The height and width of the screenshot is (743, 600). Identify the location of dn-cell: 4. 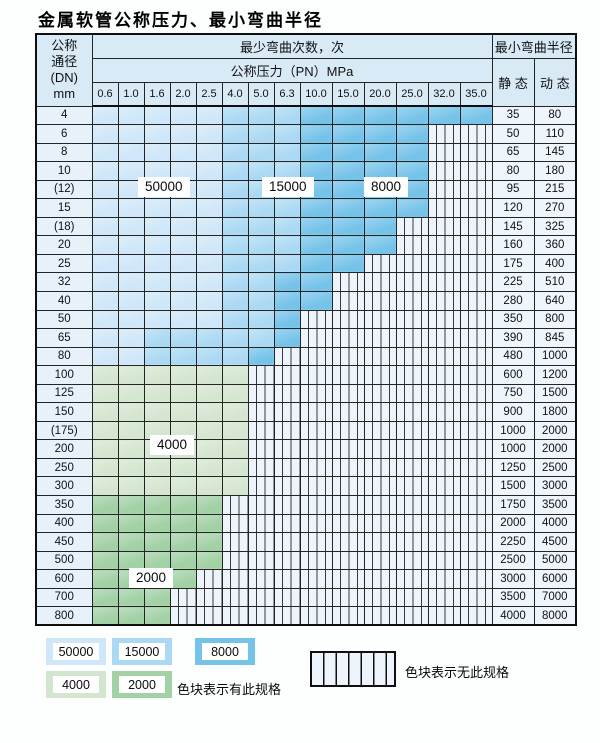
(64, 115).